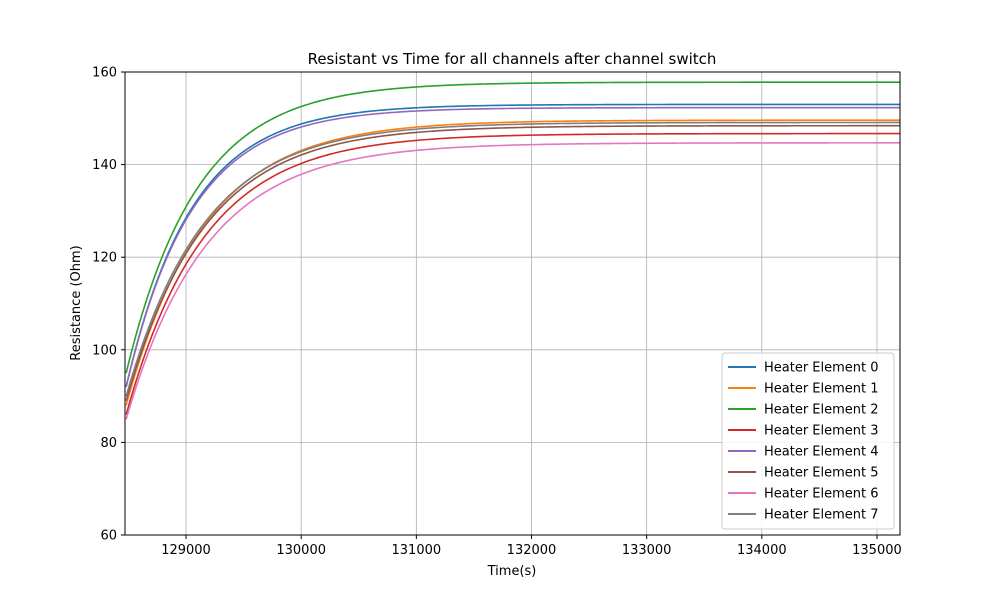 The image size is (1000, 600). I want to click on x-tick-label: 134000, so click(762, 550).